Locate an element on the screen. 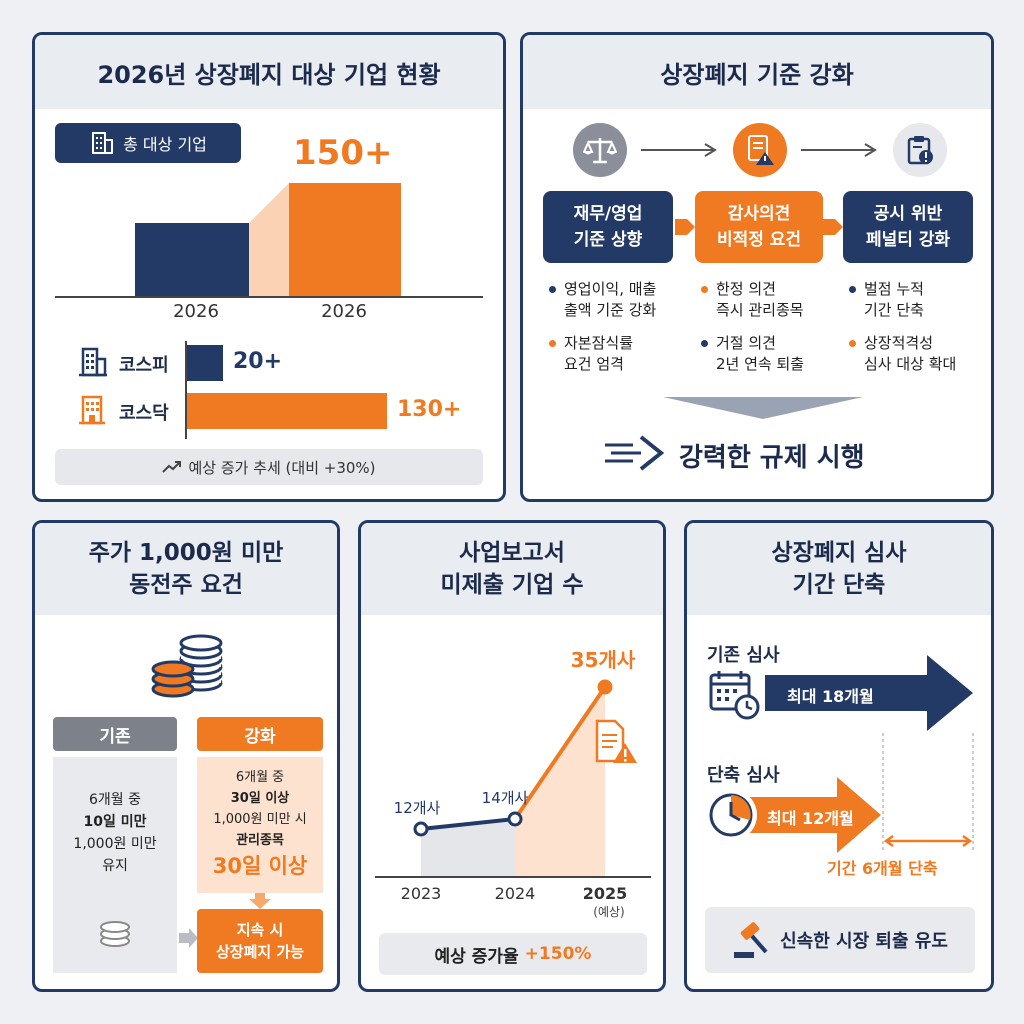  growth-value: +150% is located at coordinates (558, 954).